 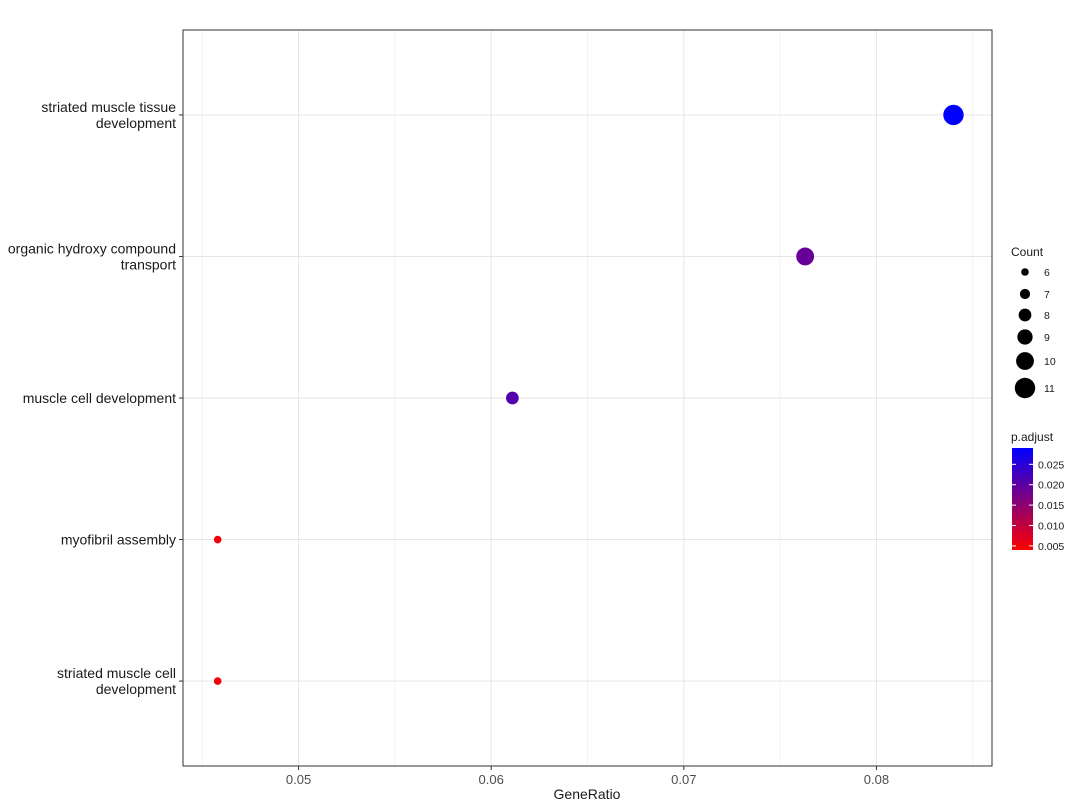 What do you see at coordinates (1051, 486) in the screenshot?
I see `p-adjust-legend-label: 0.020` at bounding box center [1051, 486].